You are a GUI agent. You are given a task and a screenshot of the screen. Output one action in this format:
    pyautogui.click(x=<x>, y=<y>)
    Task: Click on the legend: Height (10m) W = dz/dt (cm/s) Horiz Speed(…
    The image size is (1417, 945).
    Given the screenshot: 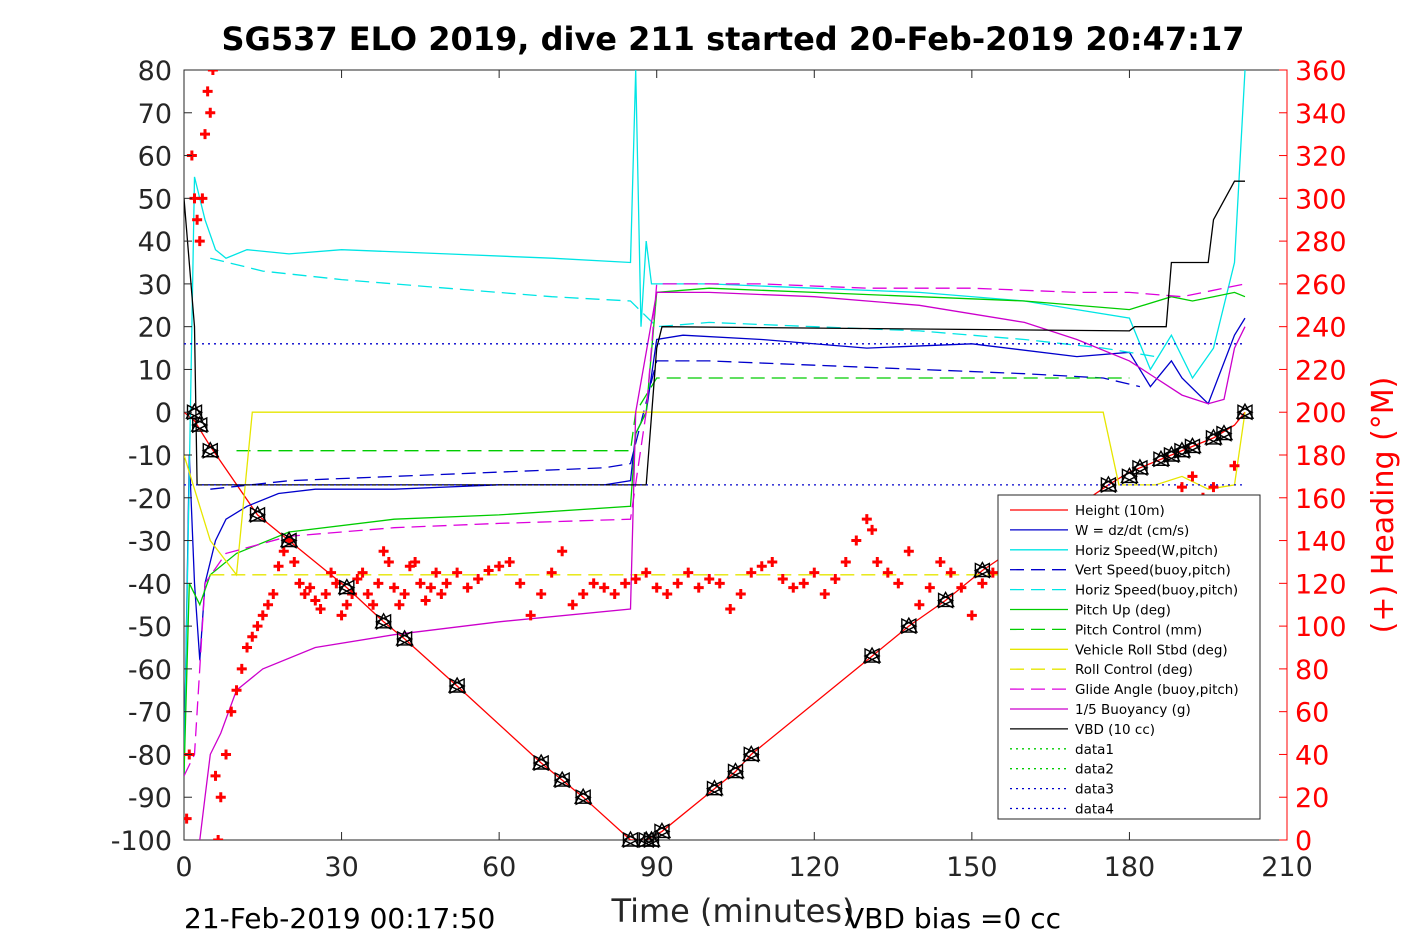 What is the action you would take?
    pyautogui.click(x=1129, y=657)
    